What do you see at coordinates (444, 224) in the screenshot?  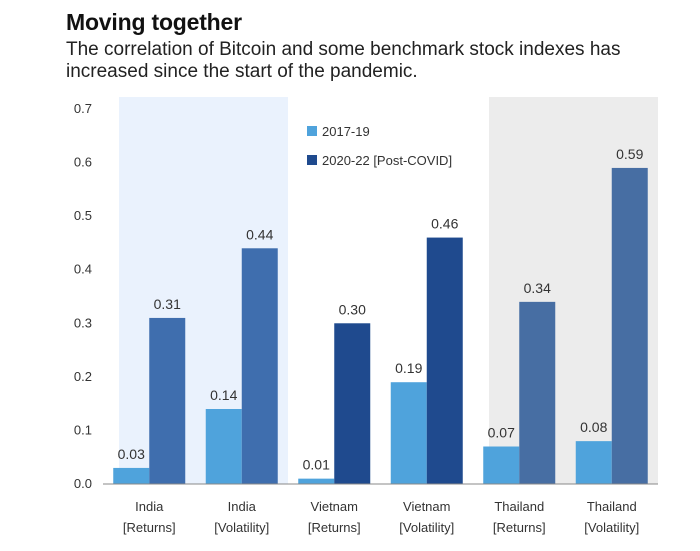 I see `data-label: 0.46` at bounding box center [444, 224].